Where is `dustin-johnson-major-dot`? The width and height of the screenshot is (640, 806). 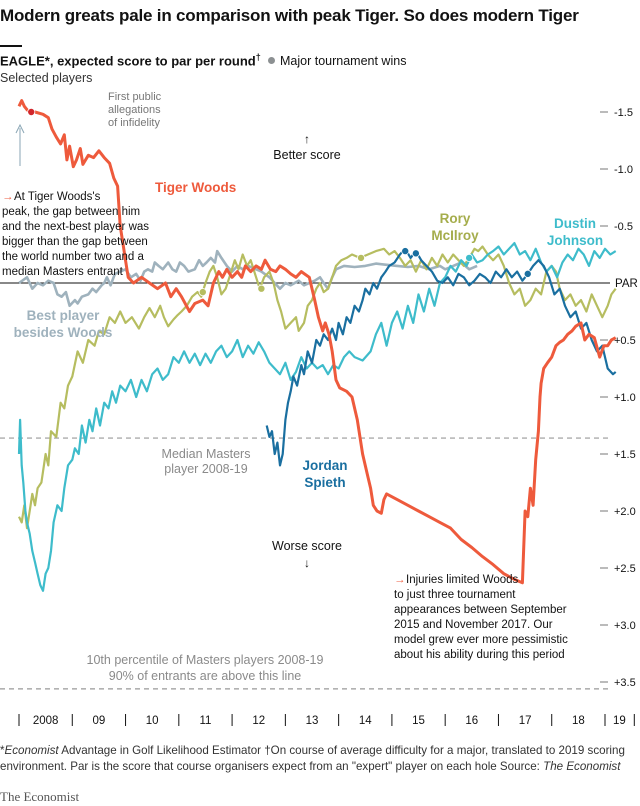 dustin-johnson-major-dot is located at coordinates (469, 257).